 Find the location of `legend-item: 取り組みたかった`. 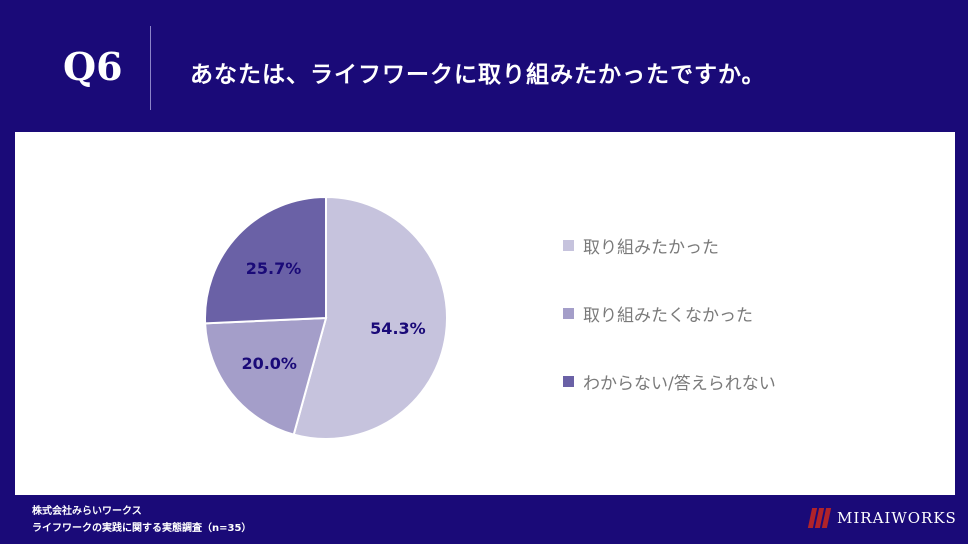

legend-item: 取り組みたかった is located at coordinates (669, 245).